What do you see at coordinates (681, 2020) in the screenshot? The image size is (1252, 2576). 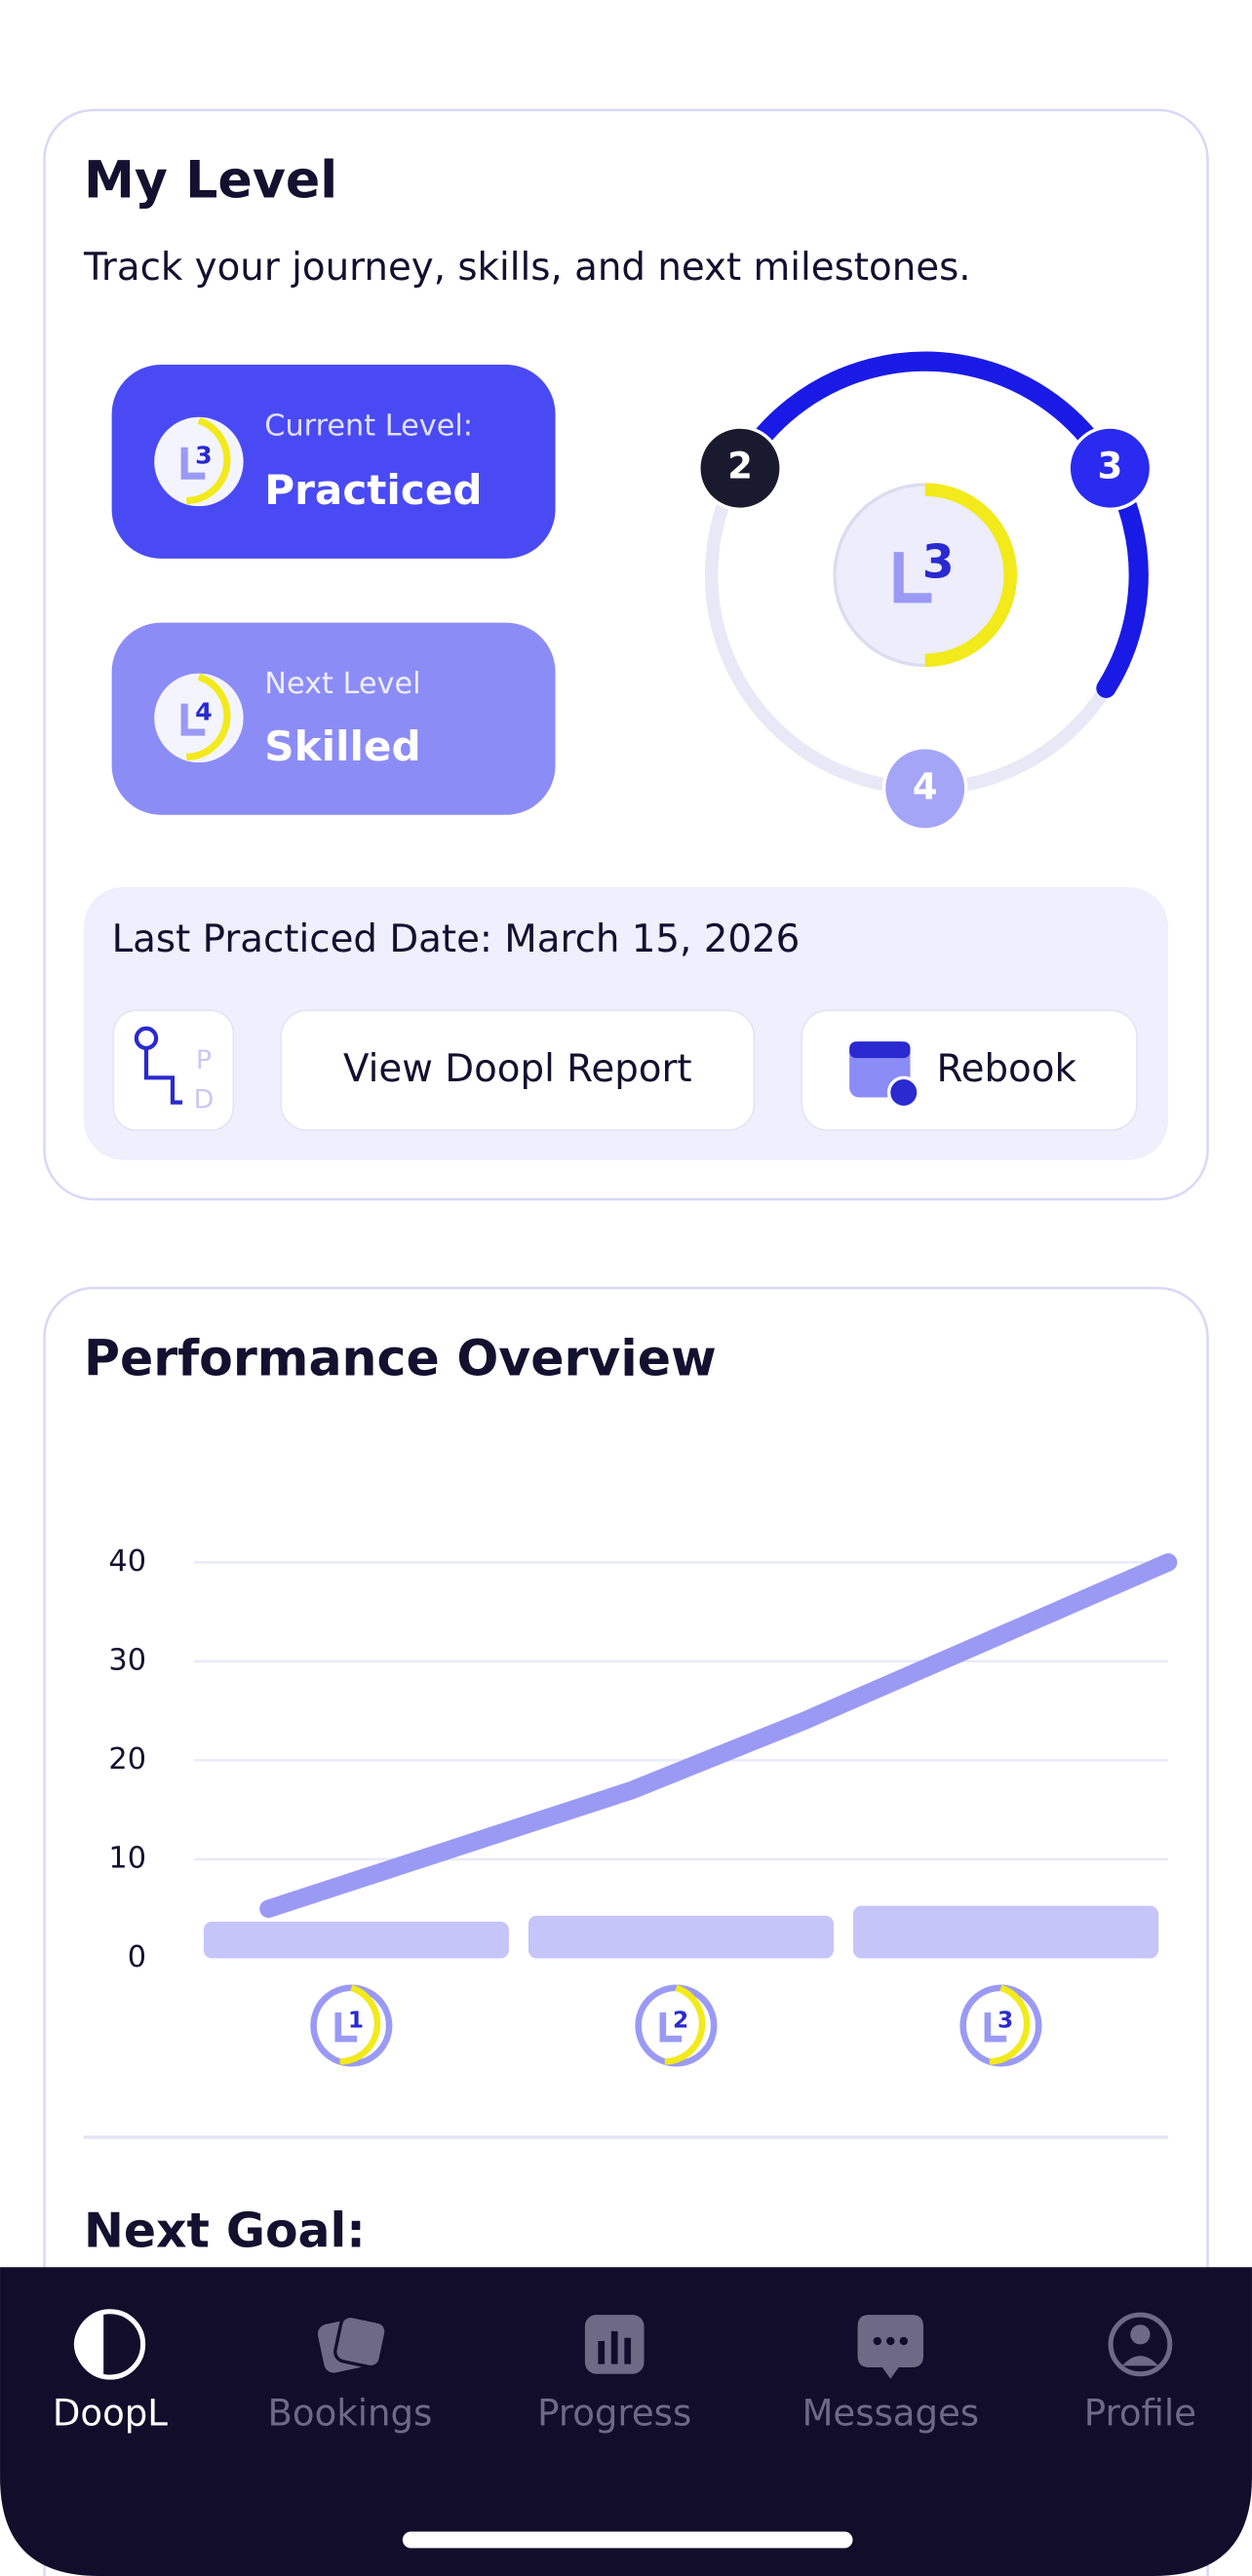 I see `level-badge-number: 2` at bounding box center [681, 2020].